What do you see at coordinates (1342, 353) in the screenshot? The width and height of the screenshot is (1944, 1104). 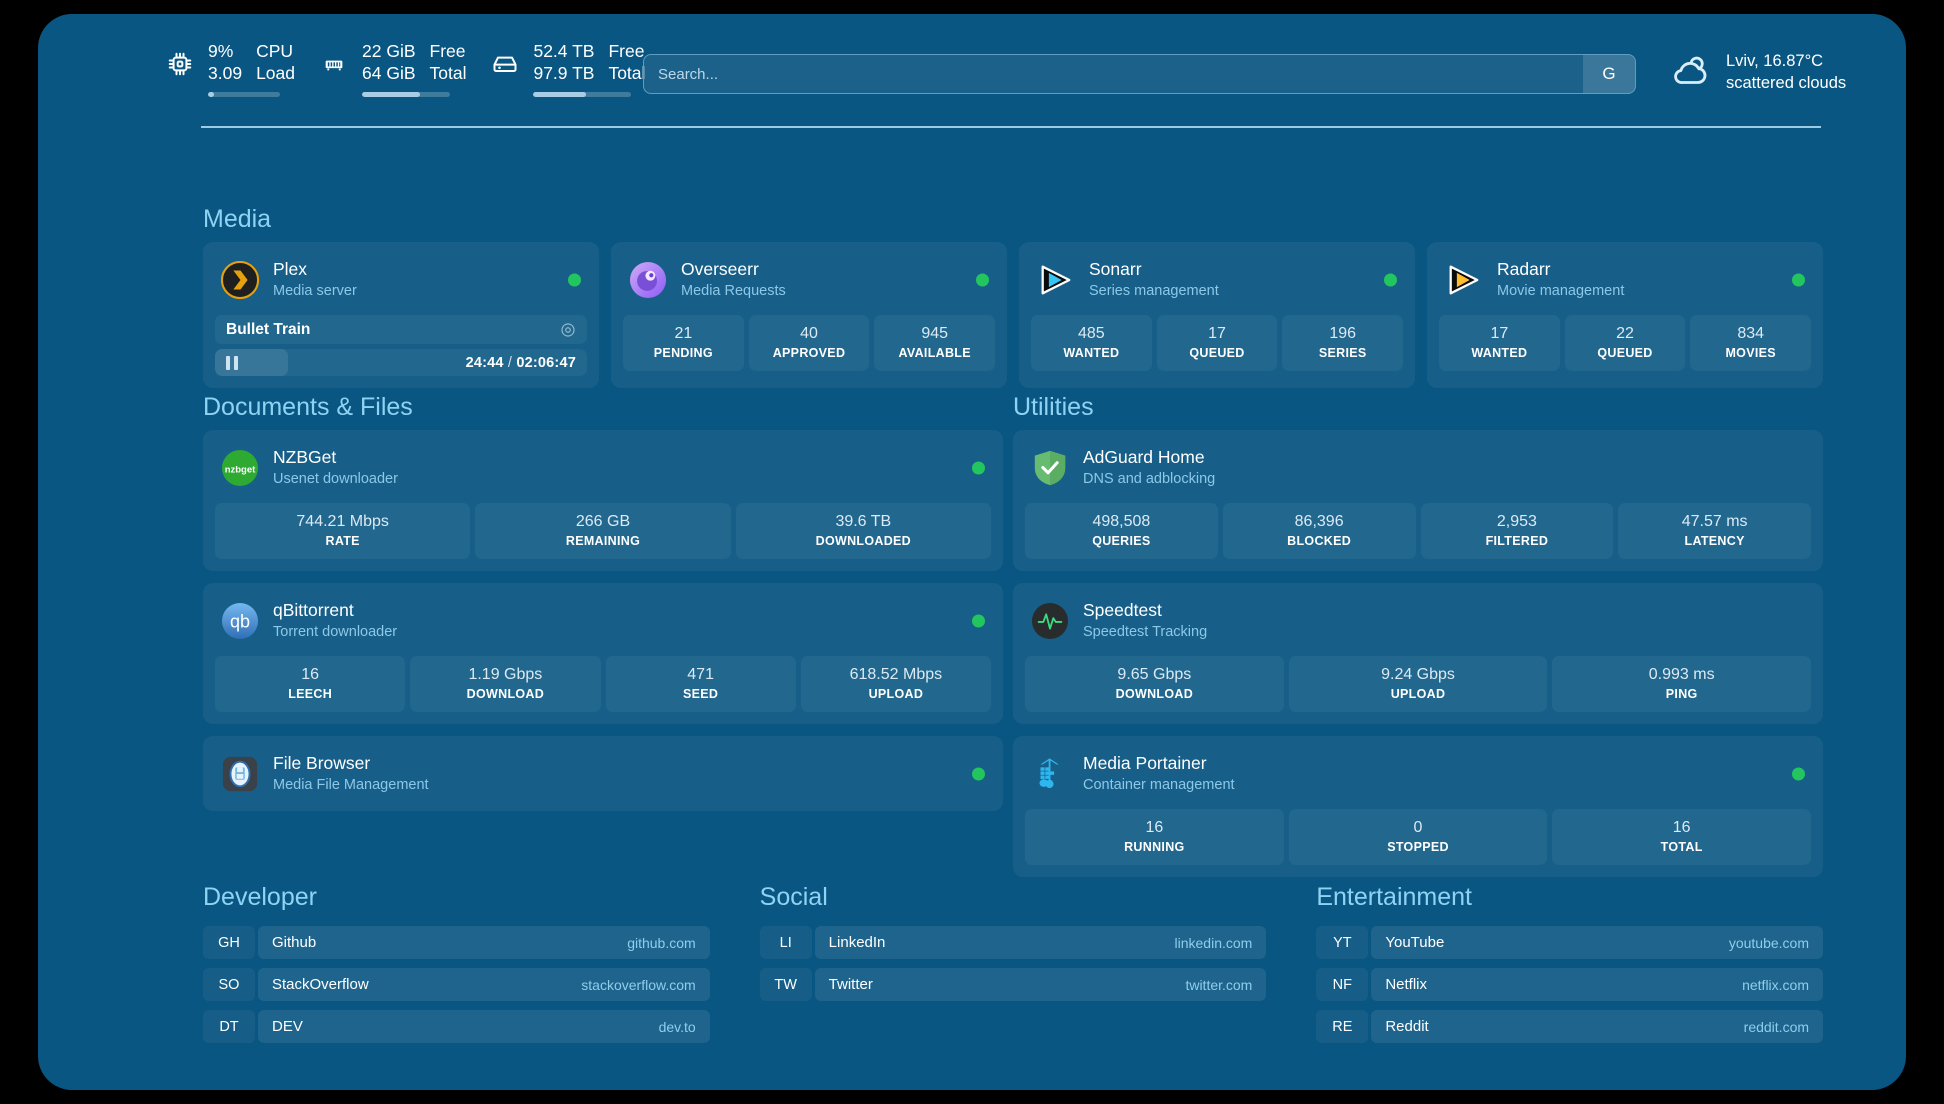 I see `stat-tile-label: SERIES` at bounding box center [1342, 353].